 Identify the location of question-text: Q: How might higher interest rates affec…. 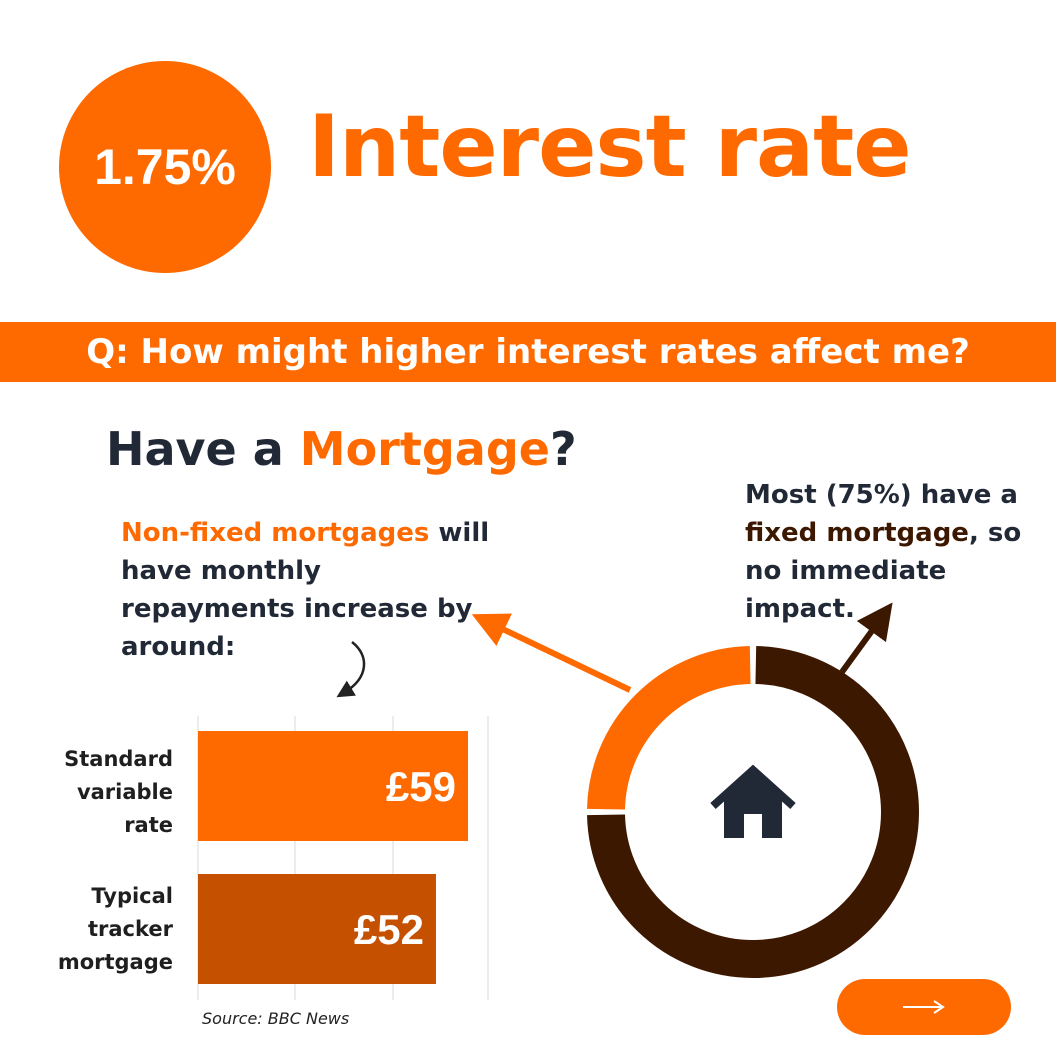
(528, 352).